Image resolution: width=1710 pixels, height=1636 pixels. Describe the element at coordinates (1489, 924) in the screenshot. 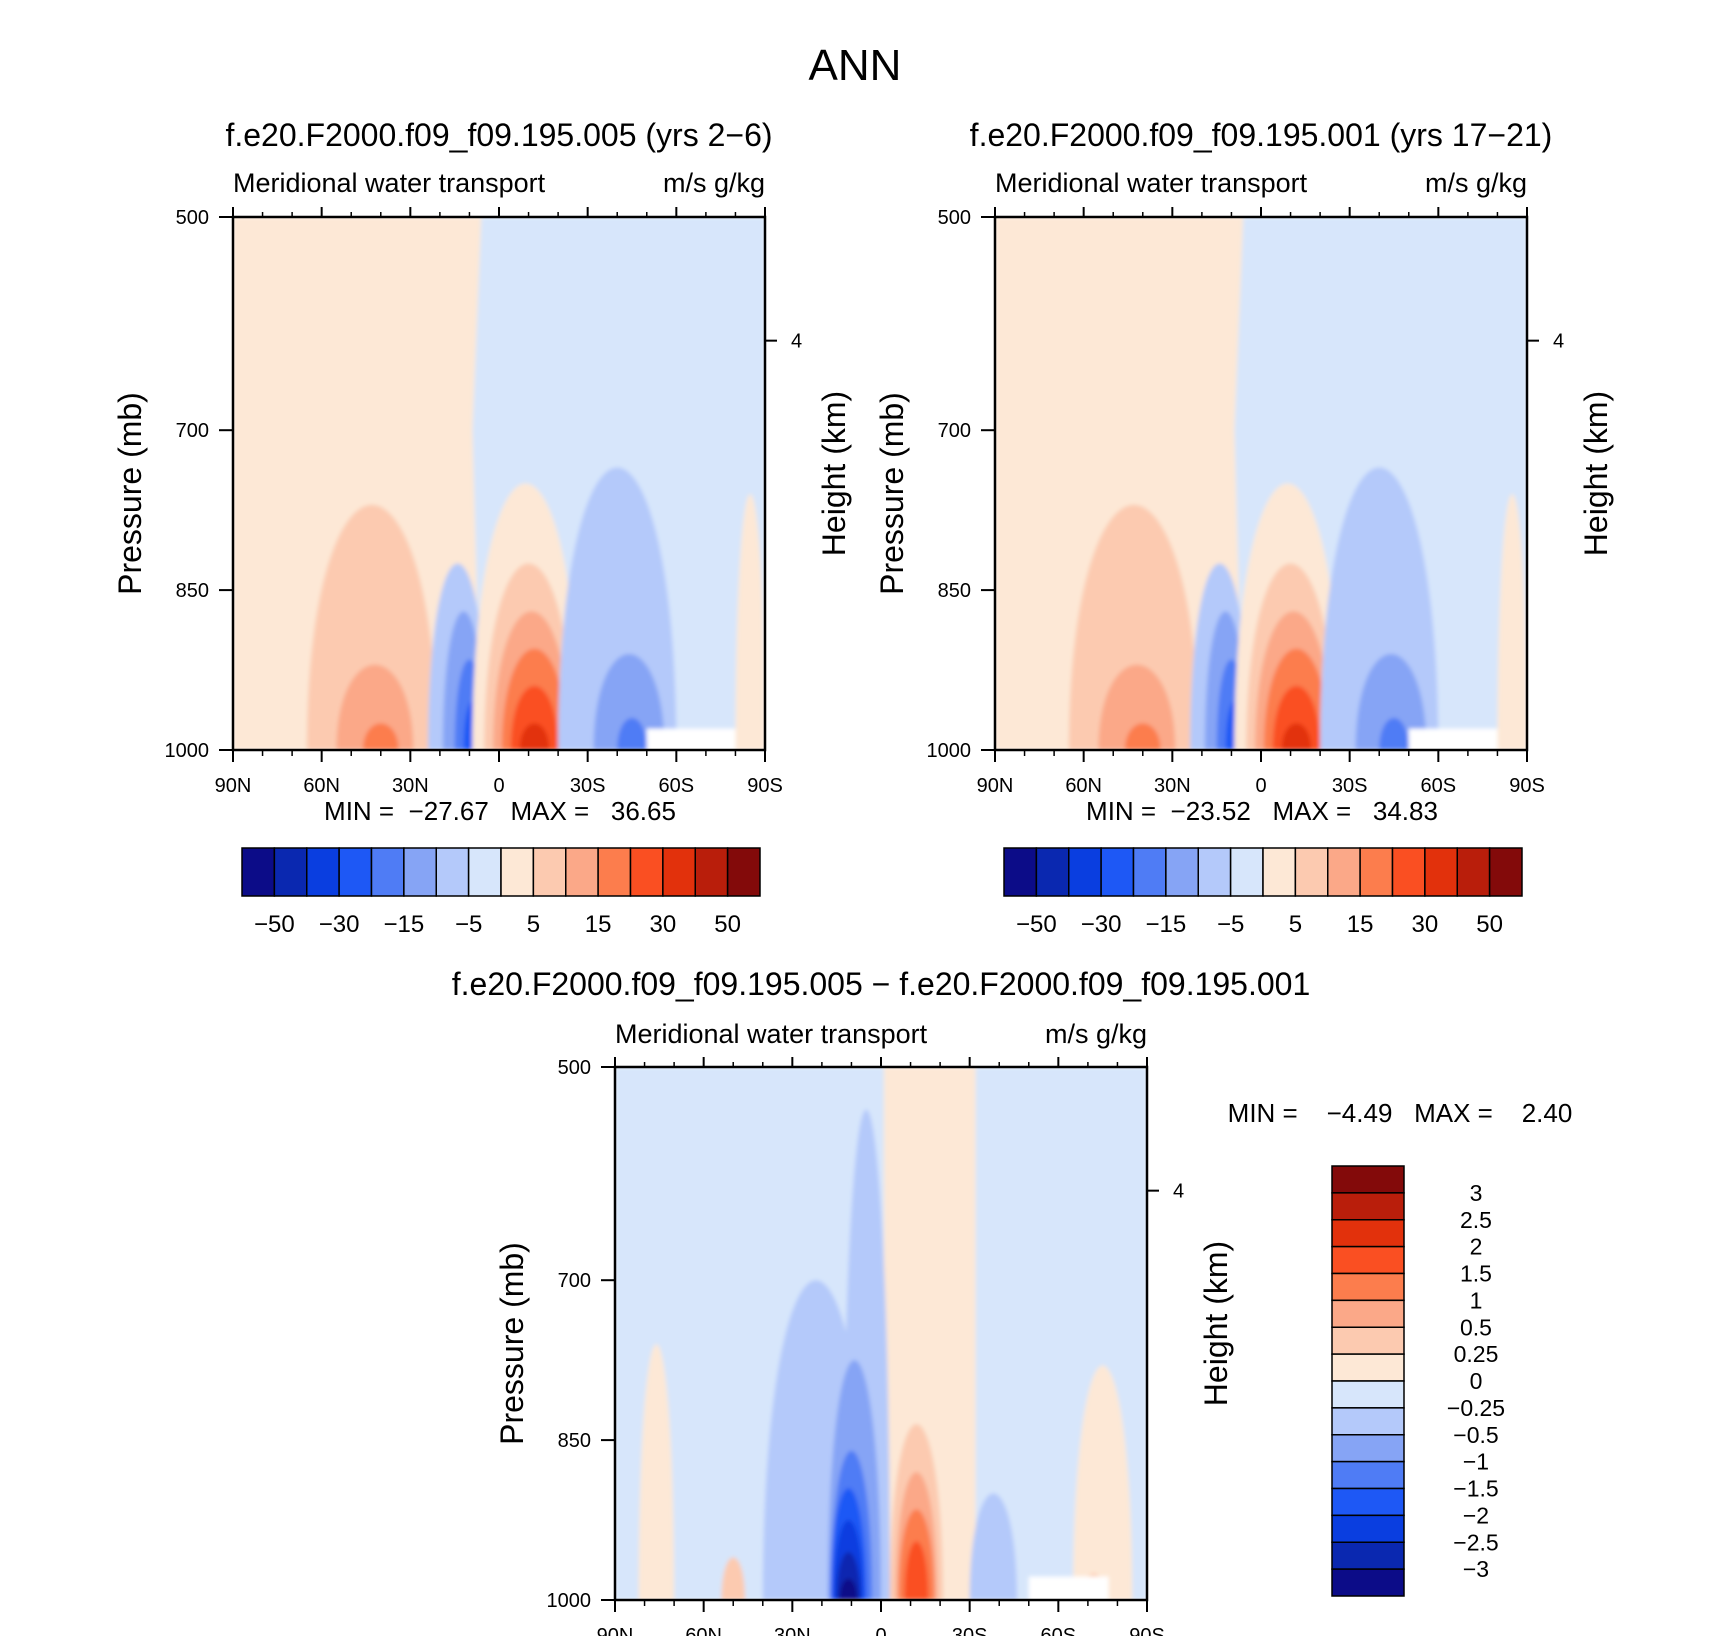

I see `colorbar-tick-label: 50` at that location.